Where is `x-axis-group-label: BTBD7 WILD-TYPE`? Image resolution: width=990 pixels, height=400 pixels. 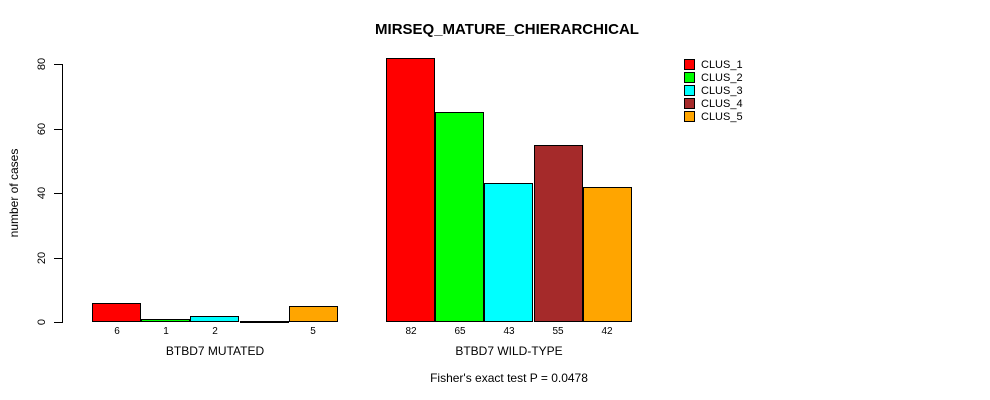 x-axis-group-label: BTBD7 WILD-TYPE is located at coordinates (509, 351).